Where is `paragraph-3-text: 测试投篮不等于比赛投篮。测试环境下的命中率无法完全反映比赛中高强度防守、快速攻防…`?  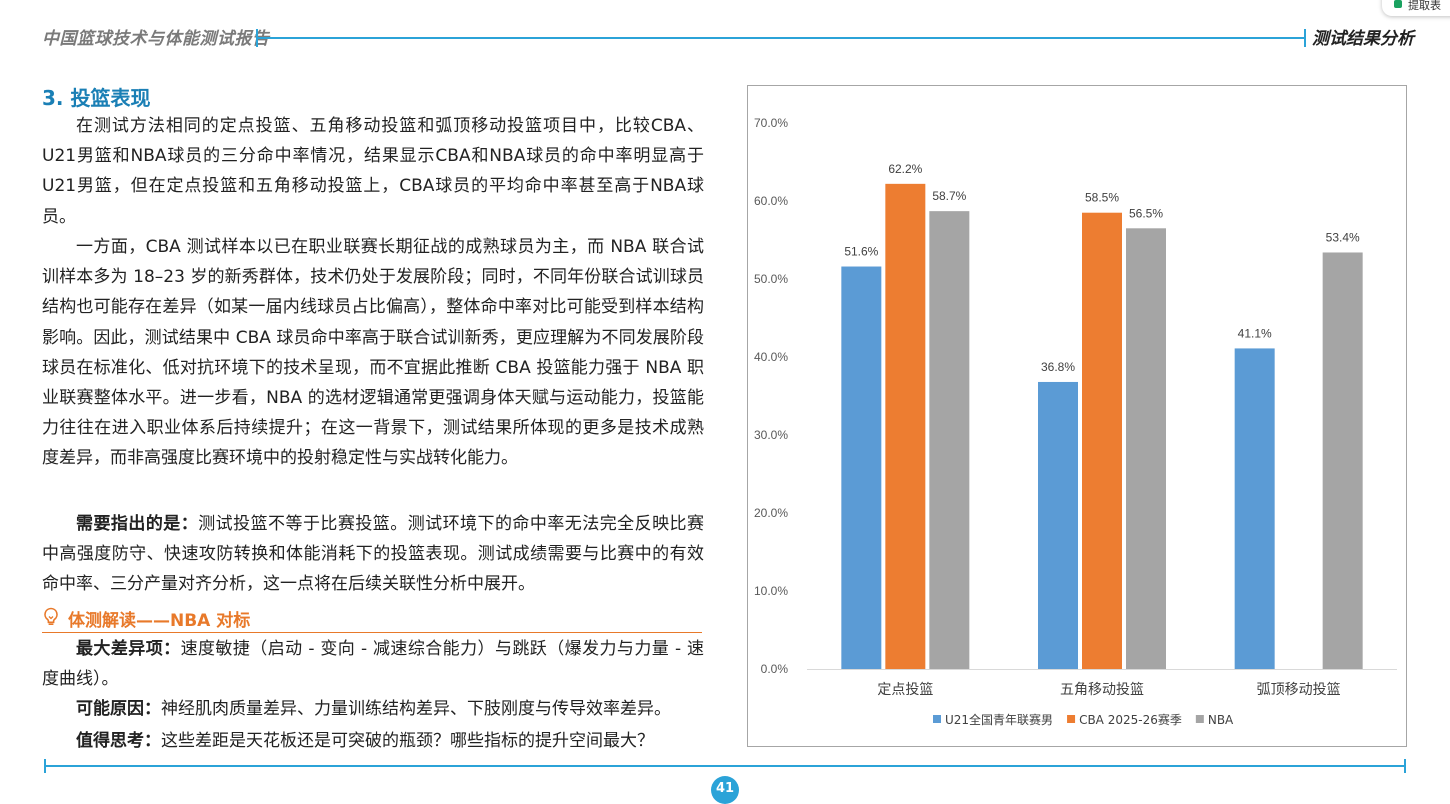
paragraph-3-text: 测试投篮不等于比赛投篮。测试环境下的命中率无法完全反映比赛中高强度防守、快速攻防… is located at coordinates (373, 554).